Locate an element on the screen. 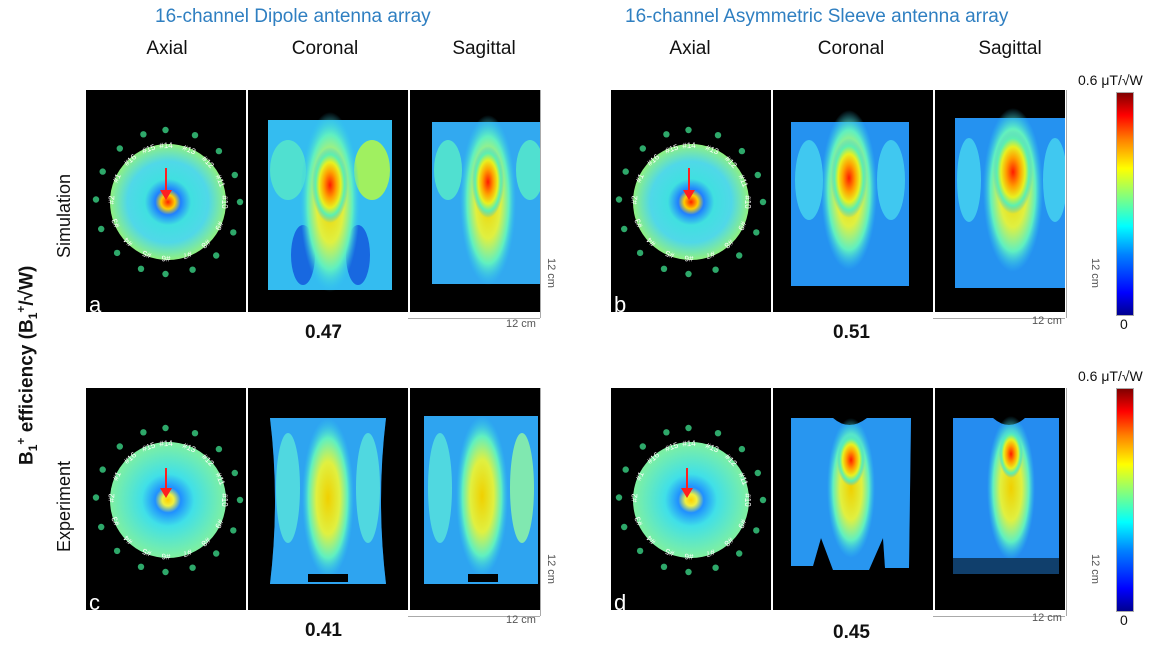  view-label-axial-right: Axial is located at coordinates (690, 48).